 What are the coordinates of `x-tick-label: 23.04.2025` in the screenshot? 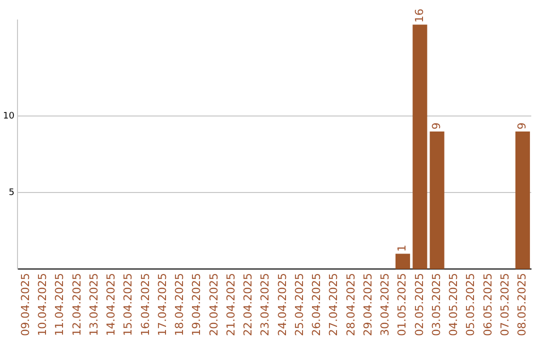 It's located at (265, 304).